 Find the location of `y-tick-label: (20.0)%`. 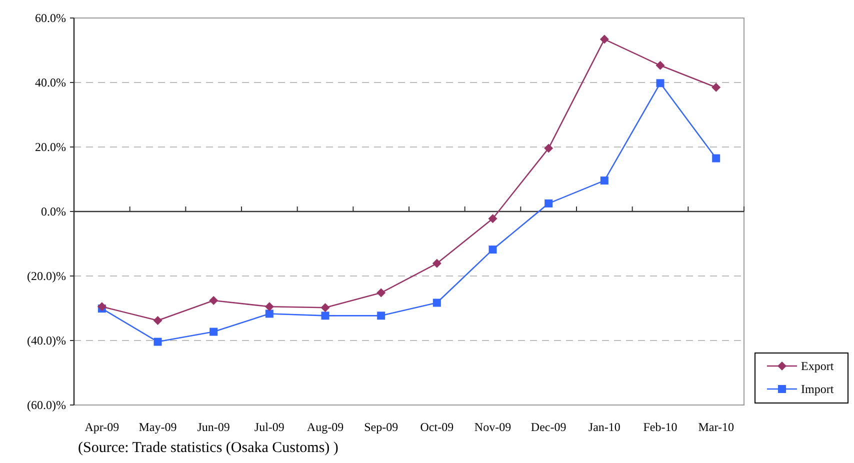

y-tick-label: (20.0)% is located at coordinates (46, 276).